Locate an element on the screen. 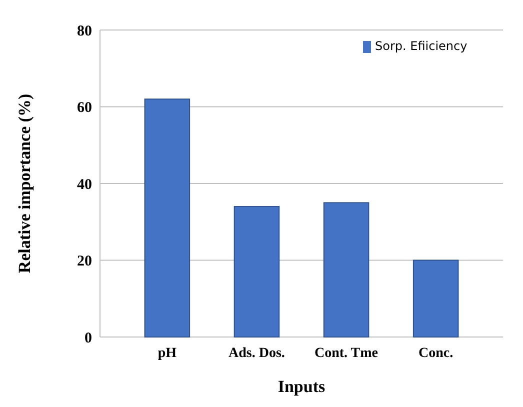  y-tick-label: 60 is located at coordinates (84, 108).